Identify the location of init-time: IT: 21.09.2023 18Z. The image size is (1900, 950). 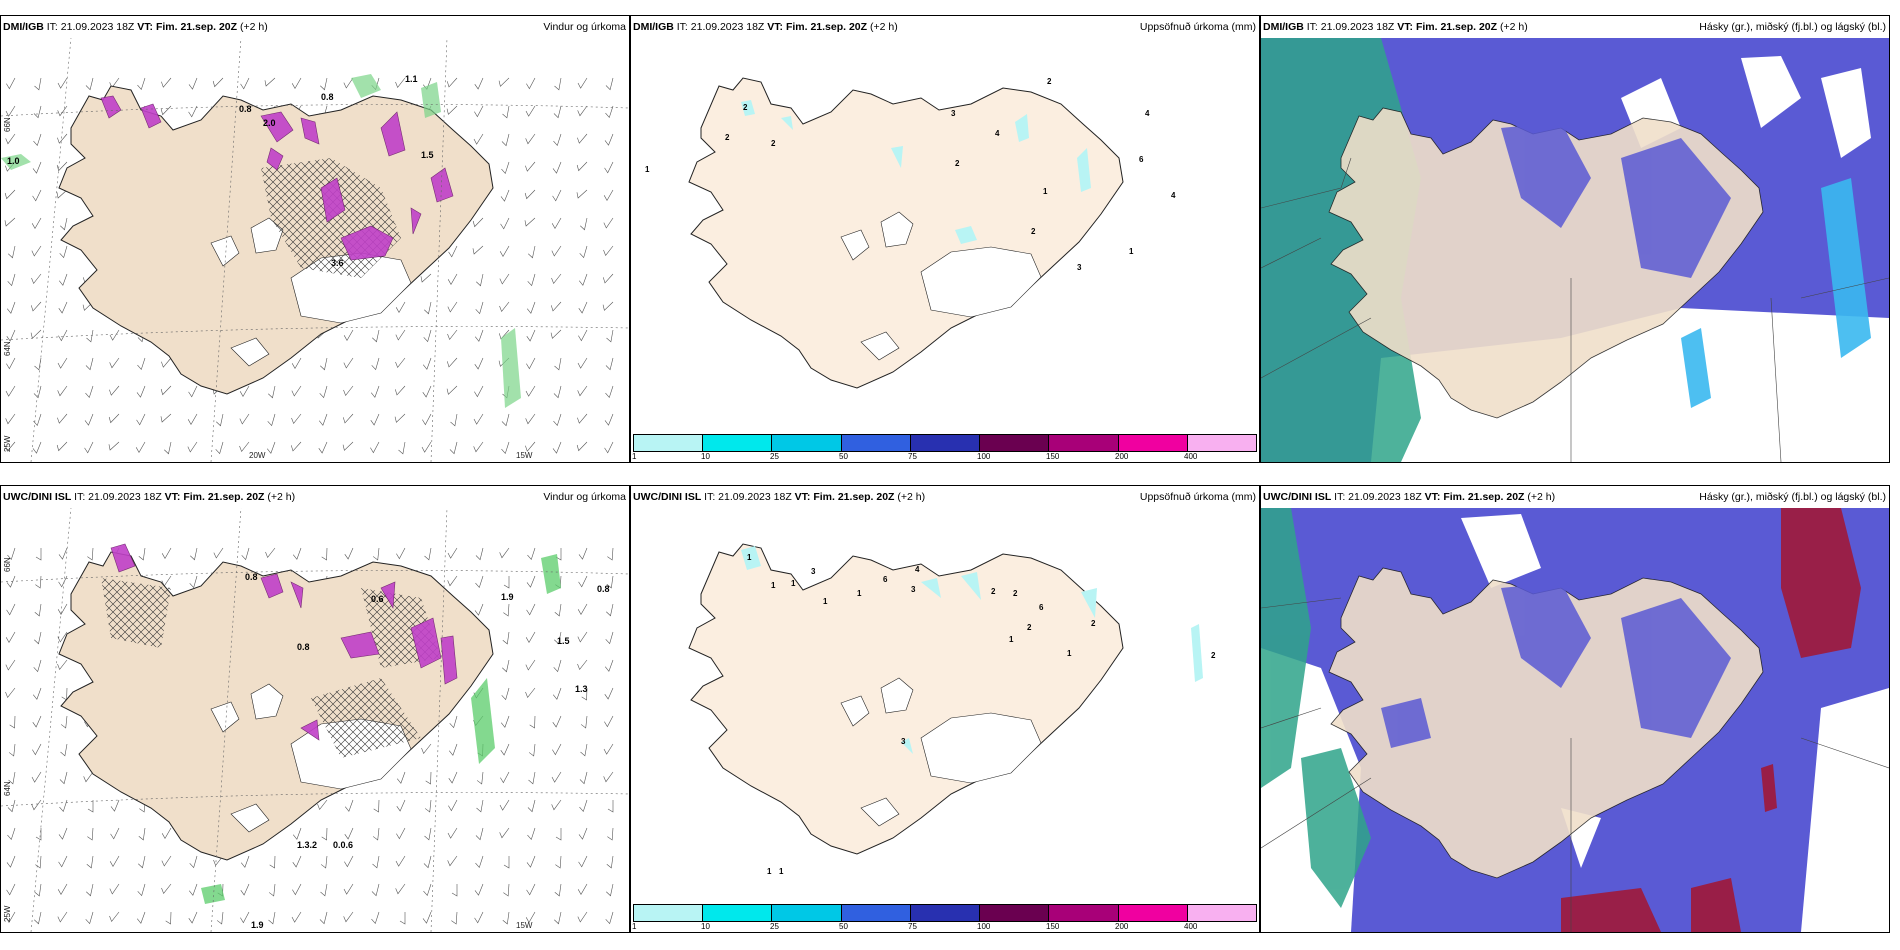
(748, 497).